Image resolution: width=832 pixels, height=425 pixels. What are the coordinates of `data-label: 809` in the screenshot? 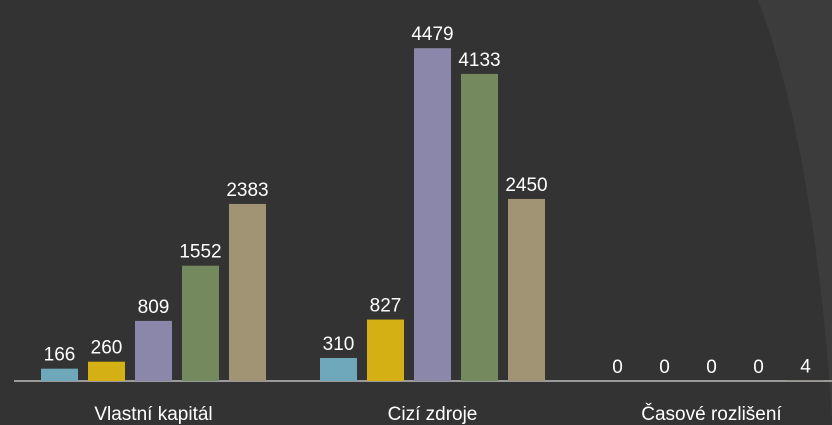 It's located at (154, 307).